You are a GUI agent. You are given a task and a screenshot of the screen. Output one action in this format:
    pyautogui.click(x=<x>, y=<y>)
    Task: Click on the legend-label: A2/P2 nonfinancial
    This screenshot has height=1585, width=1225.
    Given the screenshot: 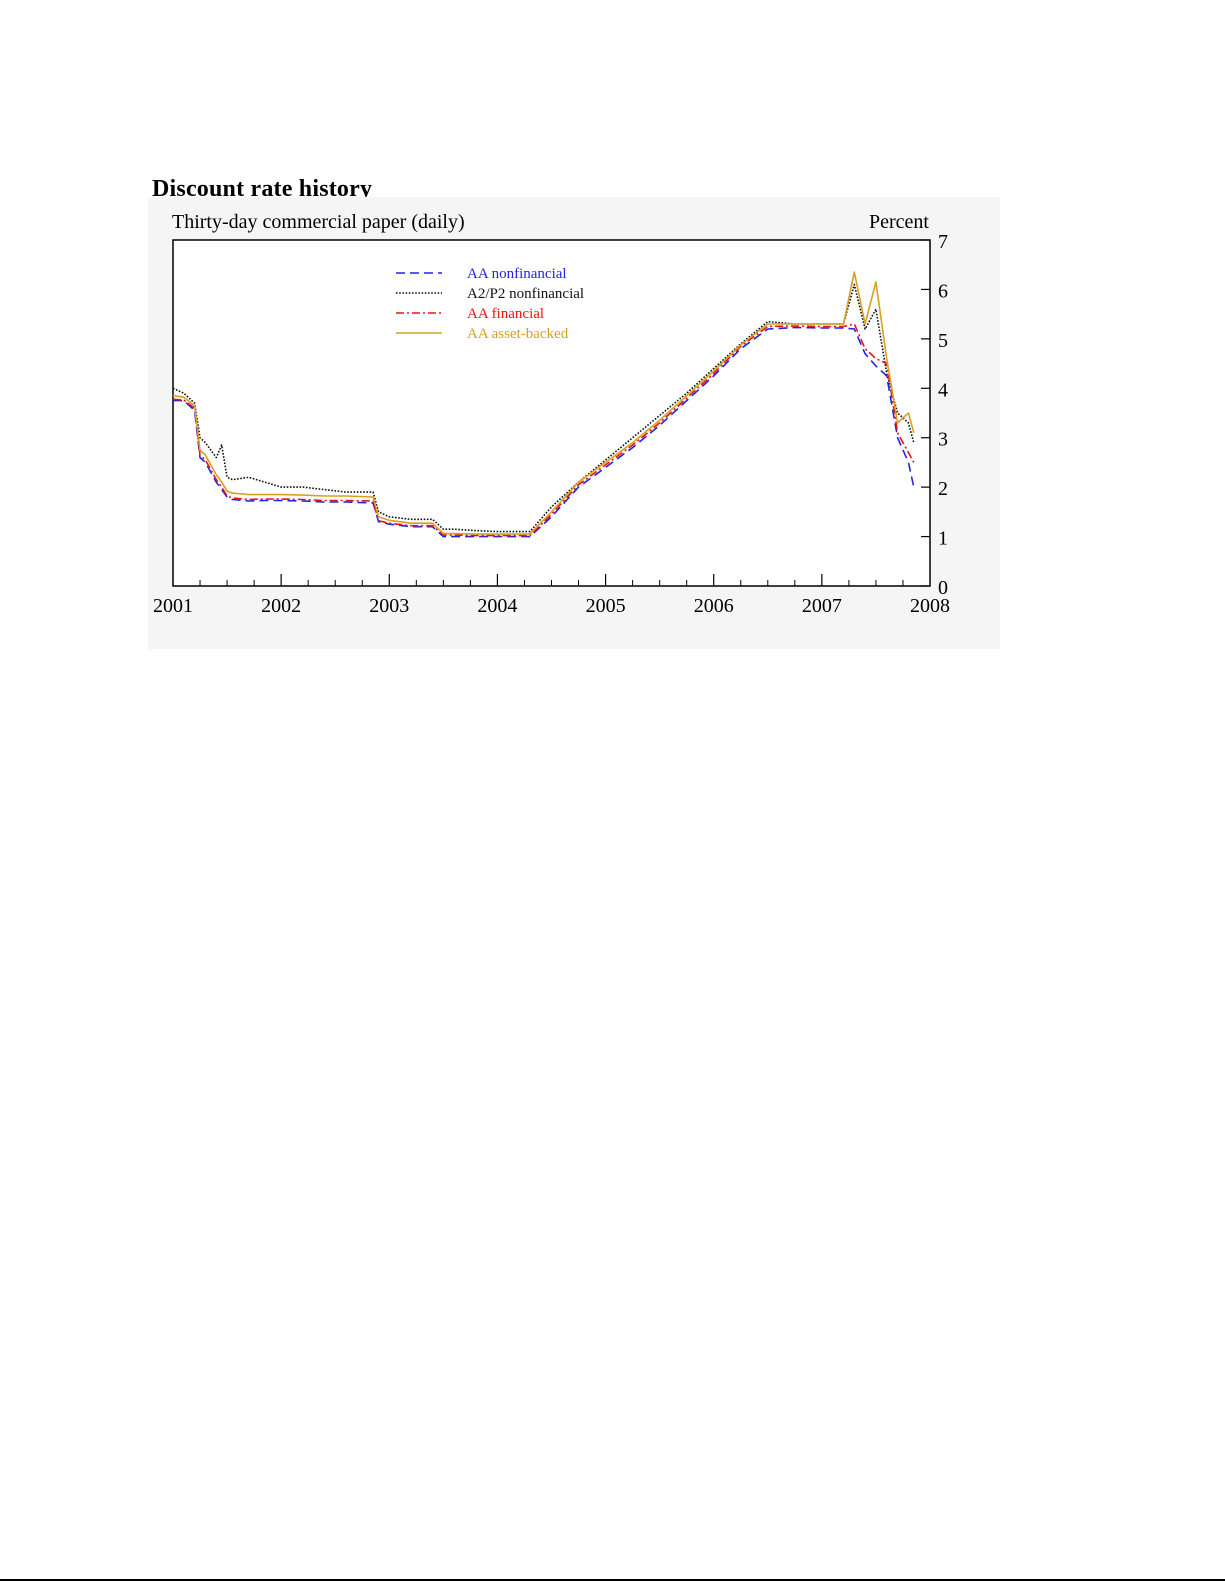 What is the action you would take?
    pyautogui.click(x=525, y=294)
    